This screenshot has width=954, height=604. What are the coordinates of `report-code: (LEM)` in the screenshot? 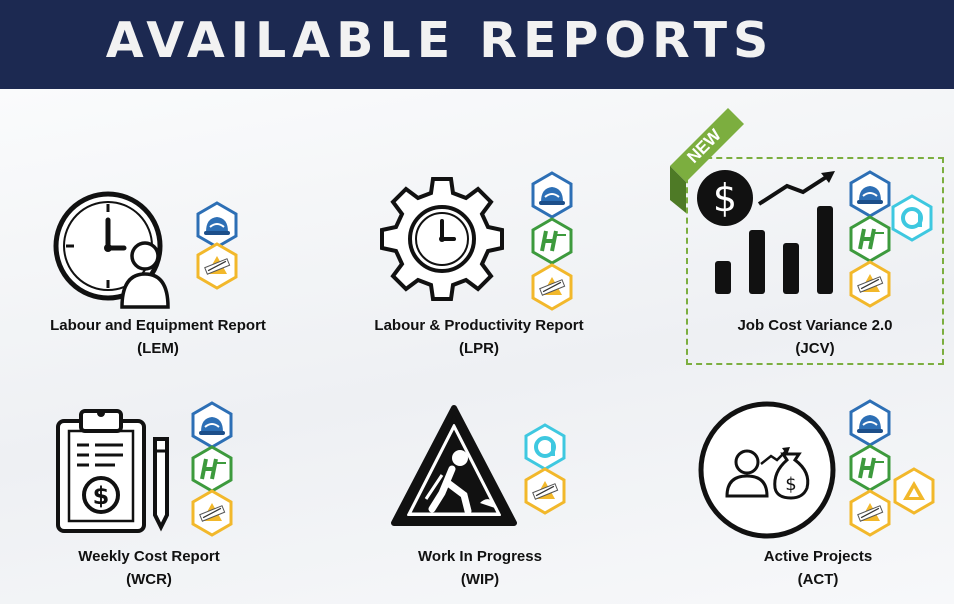 It's located at (158, 348).